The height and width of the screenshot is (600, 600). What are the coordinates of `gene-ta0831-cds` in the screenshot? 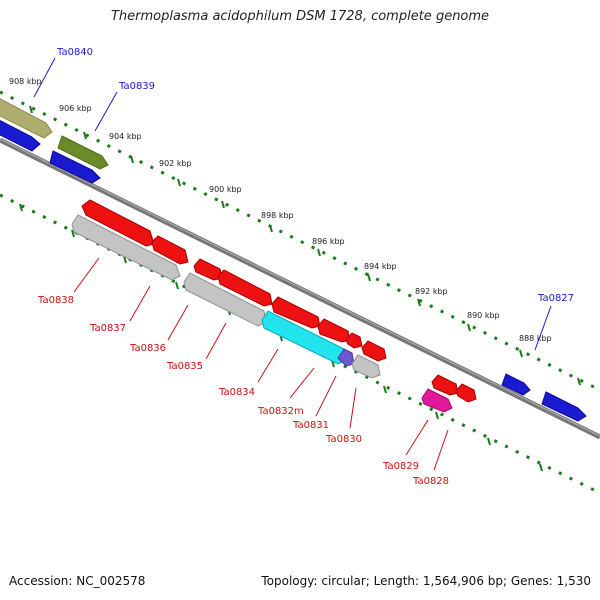 It's located at (354, 340).